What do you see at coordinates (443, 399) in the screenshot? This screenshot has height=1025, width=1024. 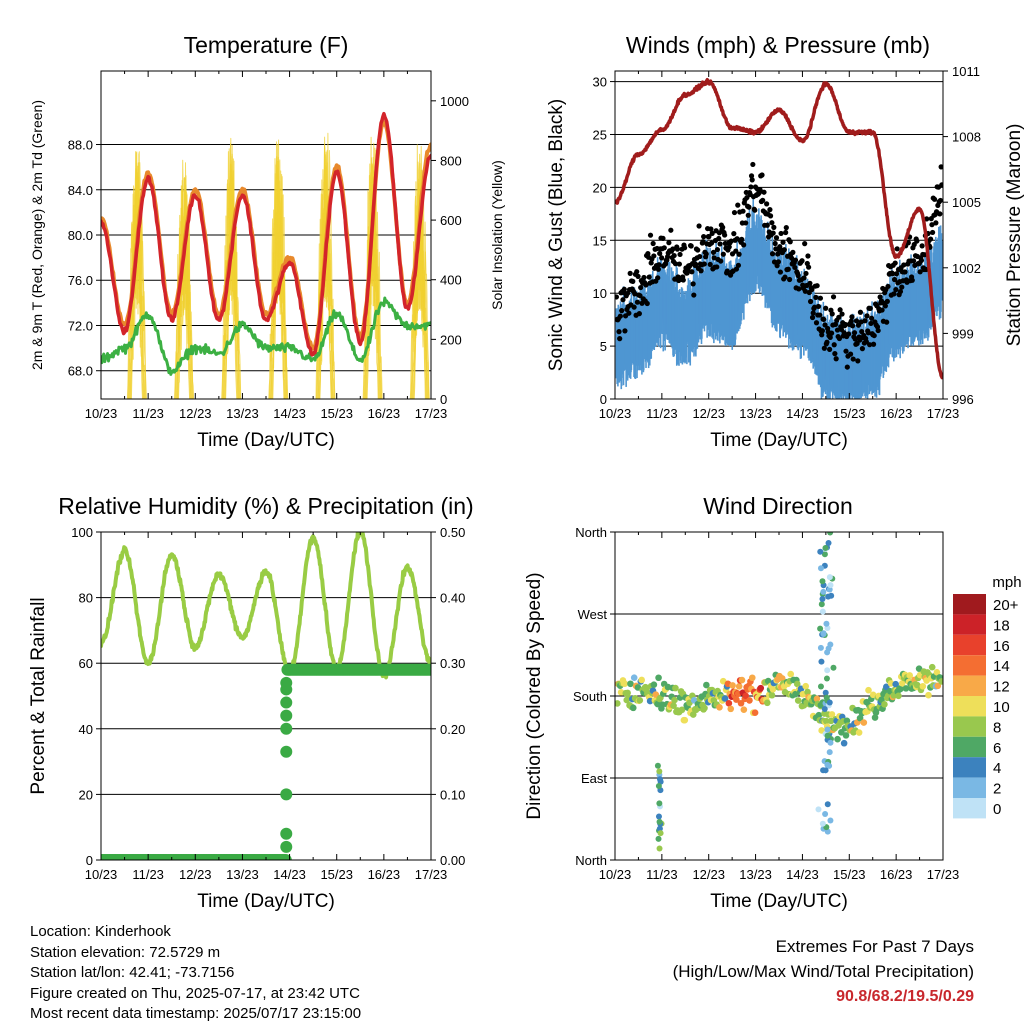 I see `temperature-y-right-tick-label: 0` at bounding box center [443, 399].